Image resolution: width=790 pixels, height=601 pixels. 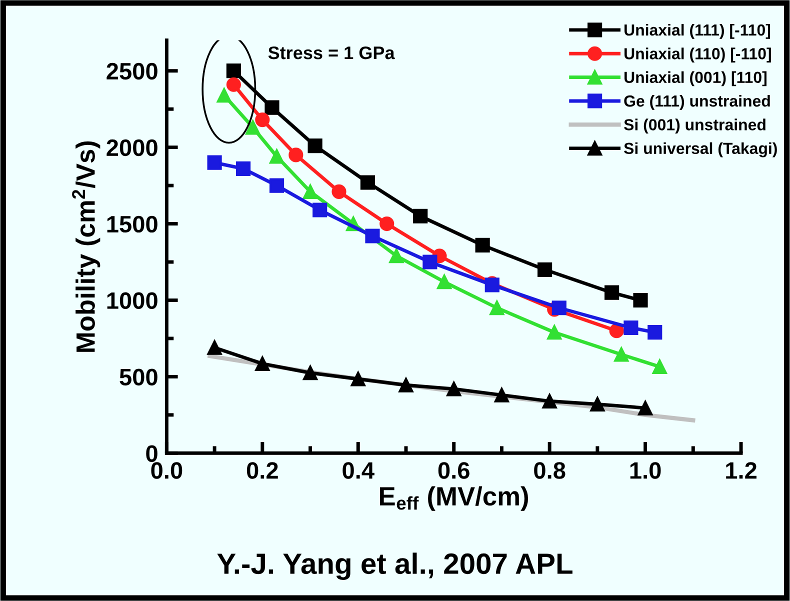 What do you see at coordinates (645, 470) in the screenshot?
I see `x-tick-label: 1.0` at bounding box center [645, 470].